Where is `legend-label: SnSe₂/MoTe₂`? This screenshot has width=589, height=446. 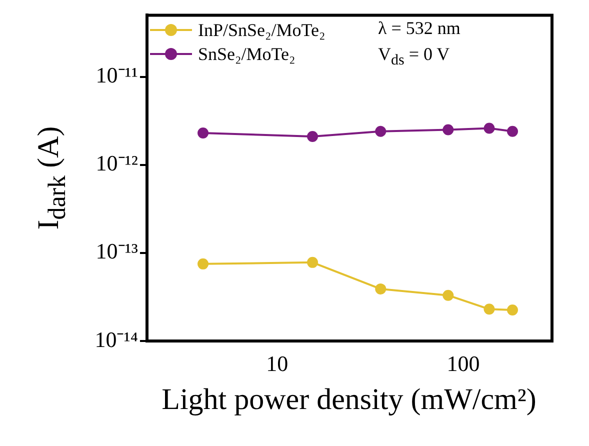 legend-label: SnSe₂/MoTe₂ is located at coordinates (247, 54).